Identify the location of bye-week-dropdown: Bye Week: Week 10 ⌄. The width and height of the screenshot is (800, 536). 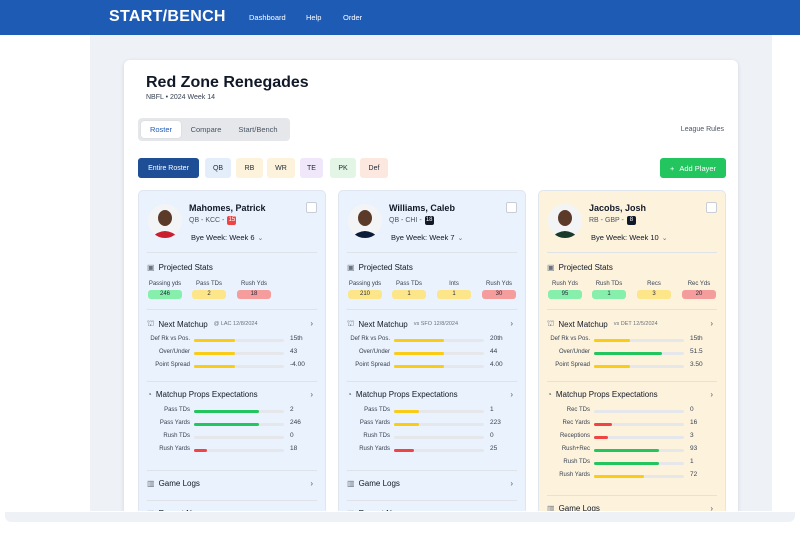
(629, 237).